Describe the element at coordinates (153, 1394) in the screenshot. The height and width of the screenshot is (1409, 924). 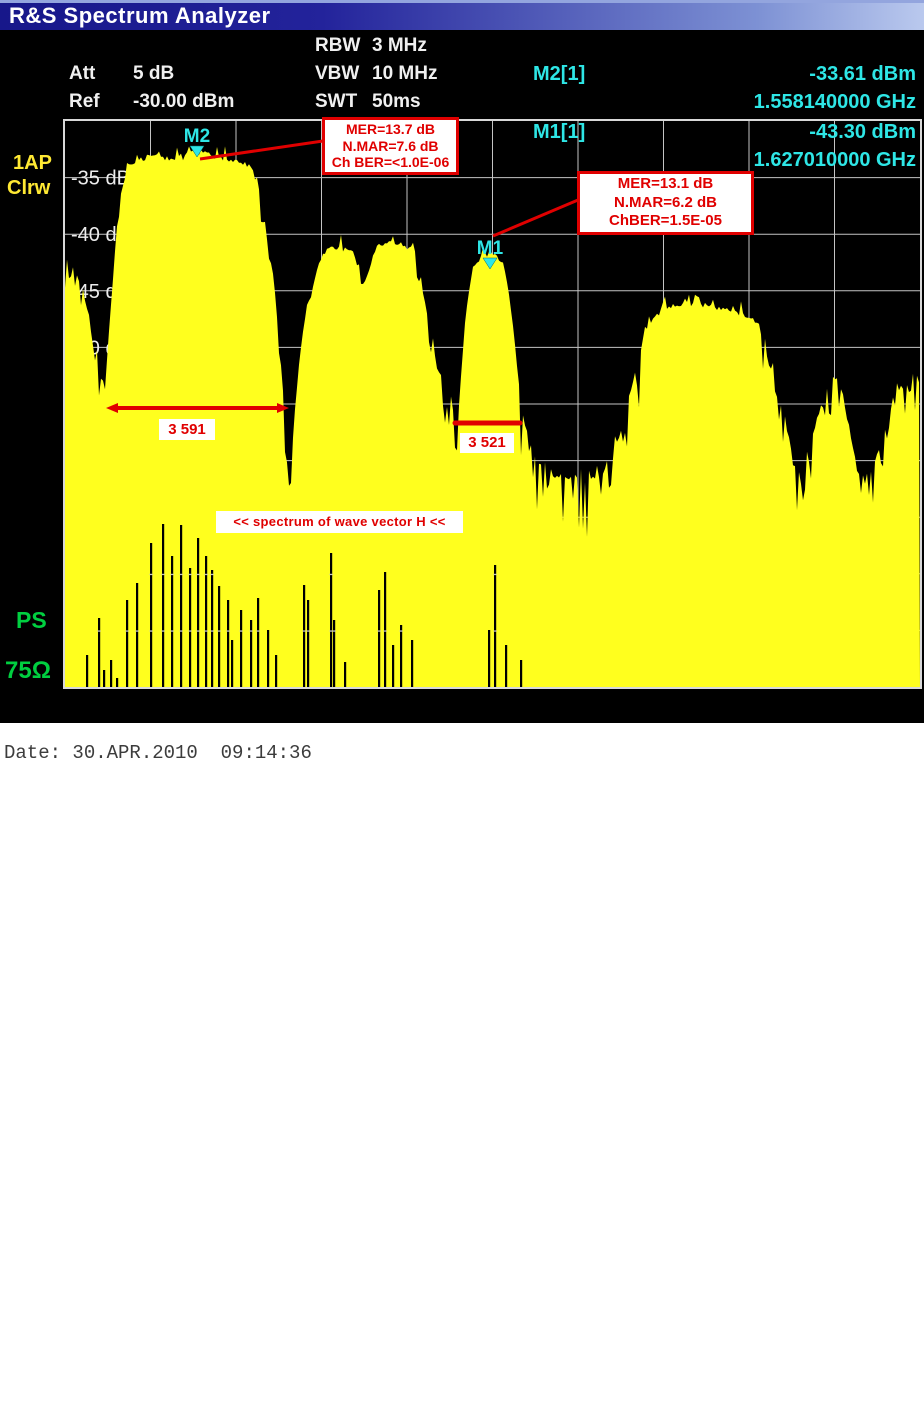
I see `center-frequency-readout: CF 1.6272 GHz` at that location.